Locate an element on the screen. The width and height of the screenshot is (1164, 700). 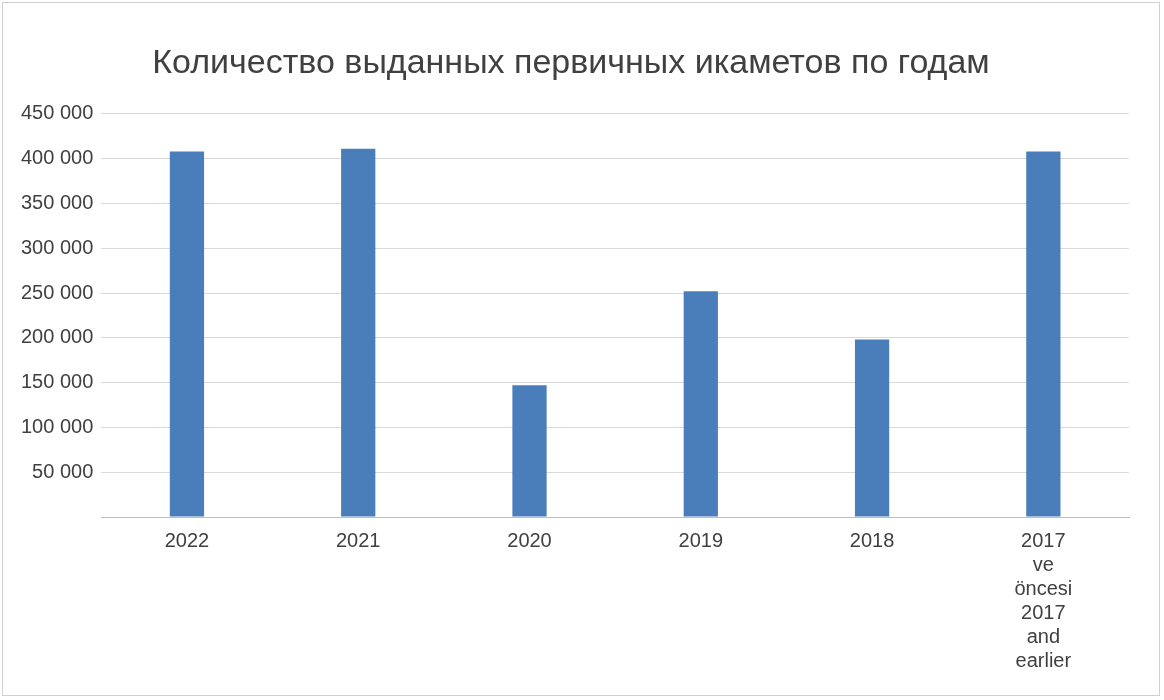
x-tick-label: 2017 ve öncesi 2017 and earlier is located at coordinates (1043, 599).